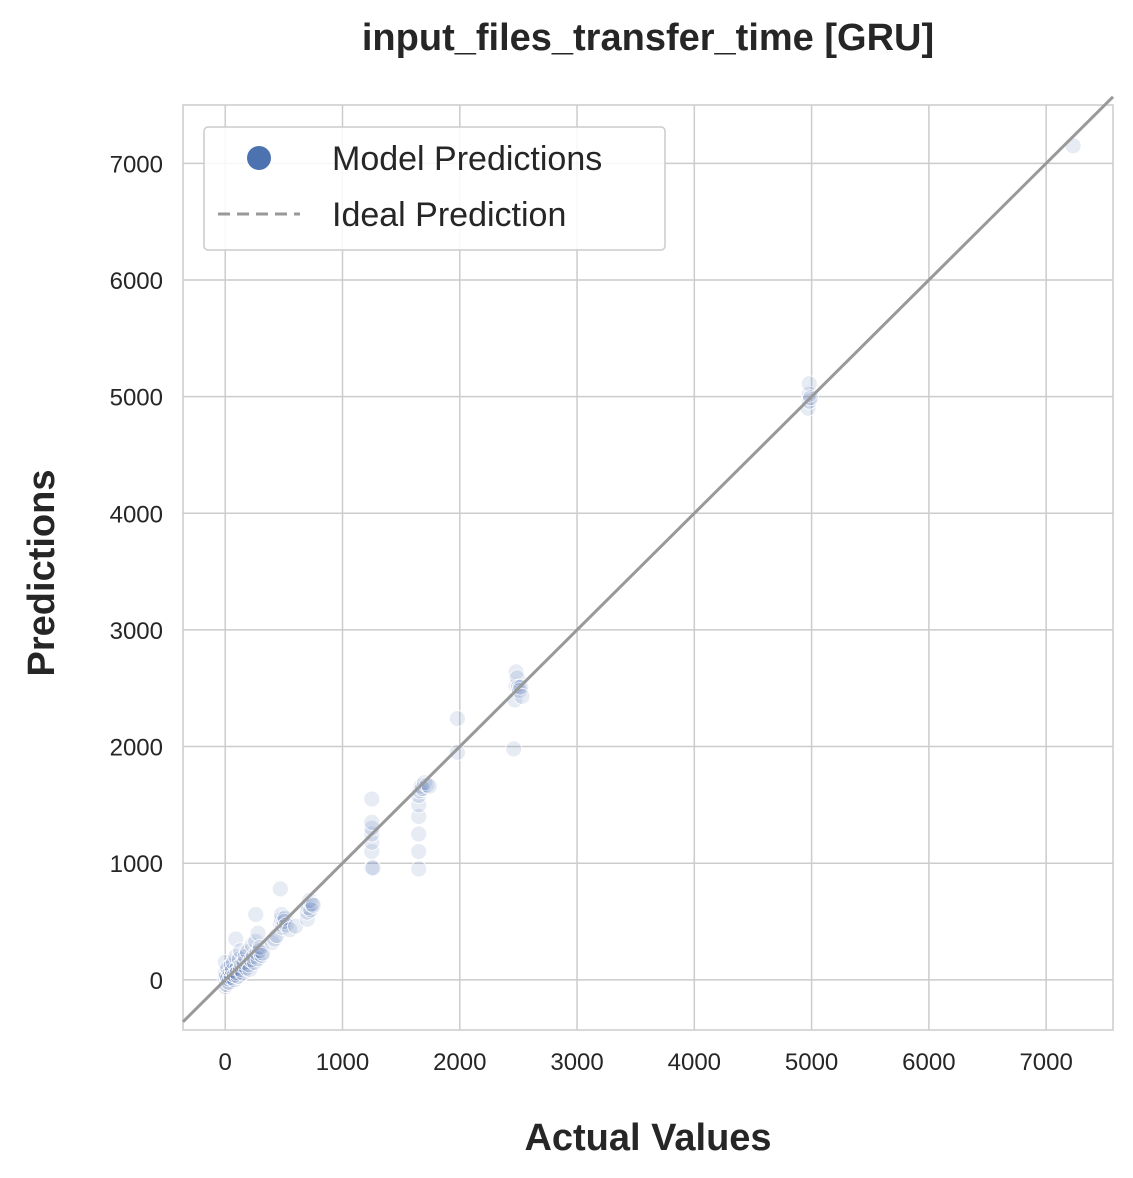 The width and height of the screenshot is (1133, 1178). What do you see at coordinates (449, 215) in the screenshot?
I see `legend-label-ideal-prediction: Ideal Prediction` at bounding box center [449, 215].